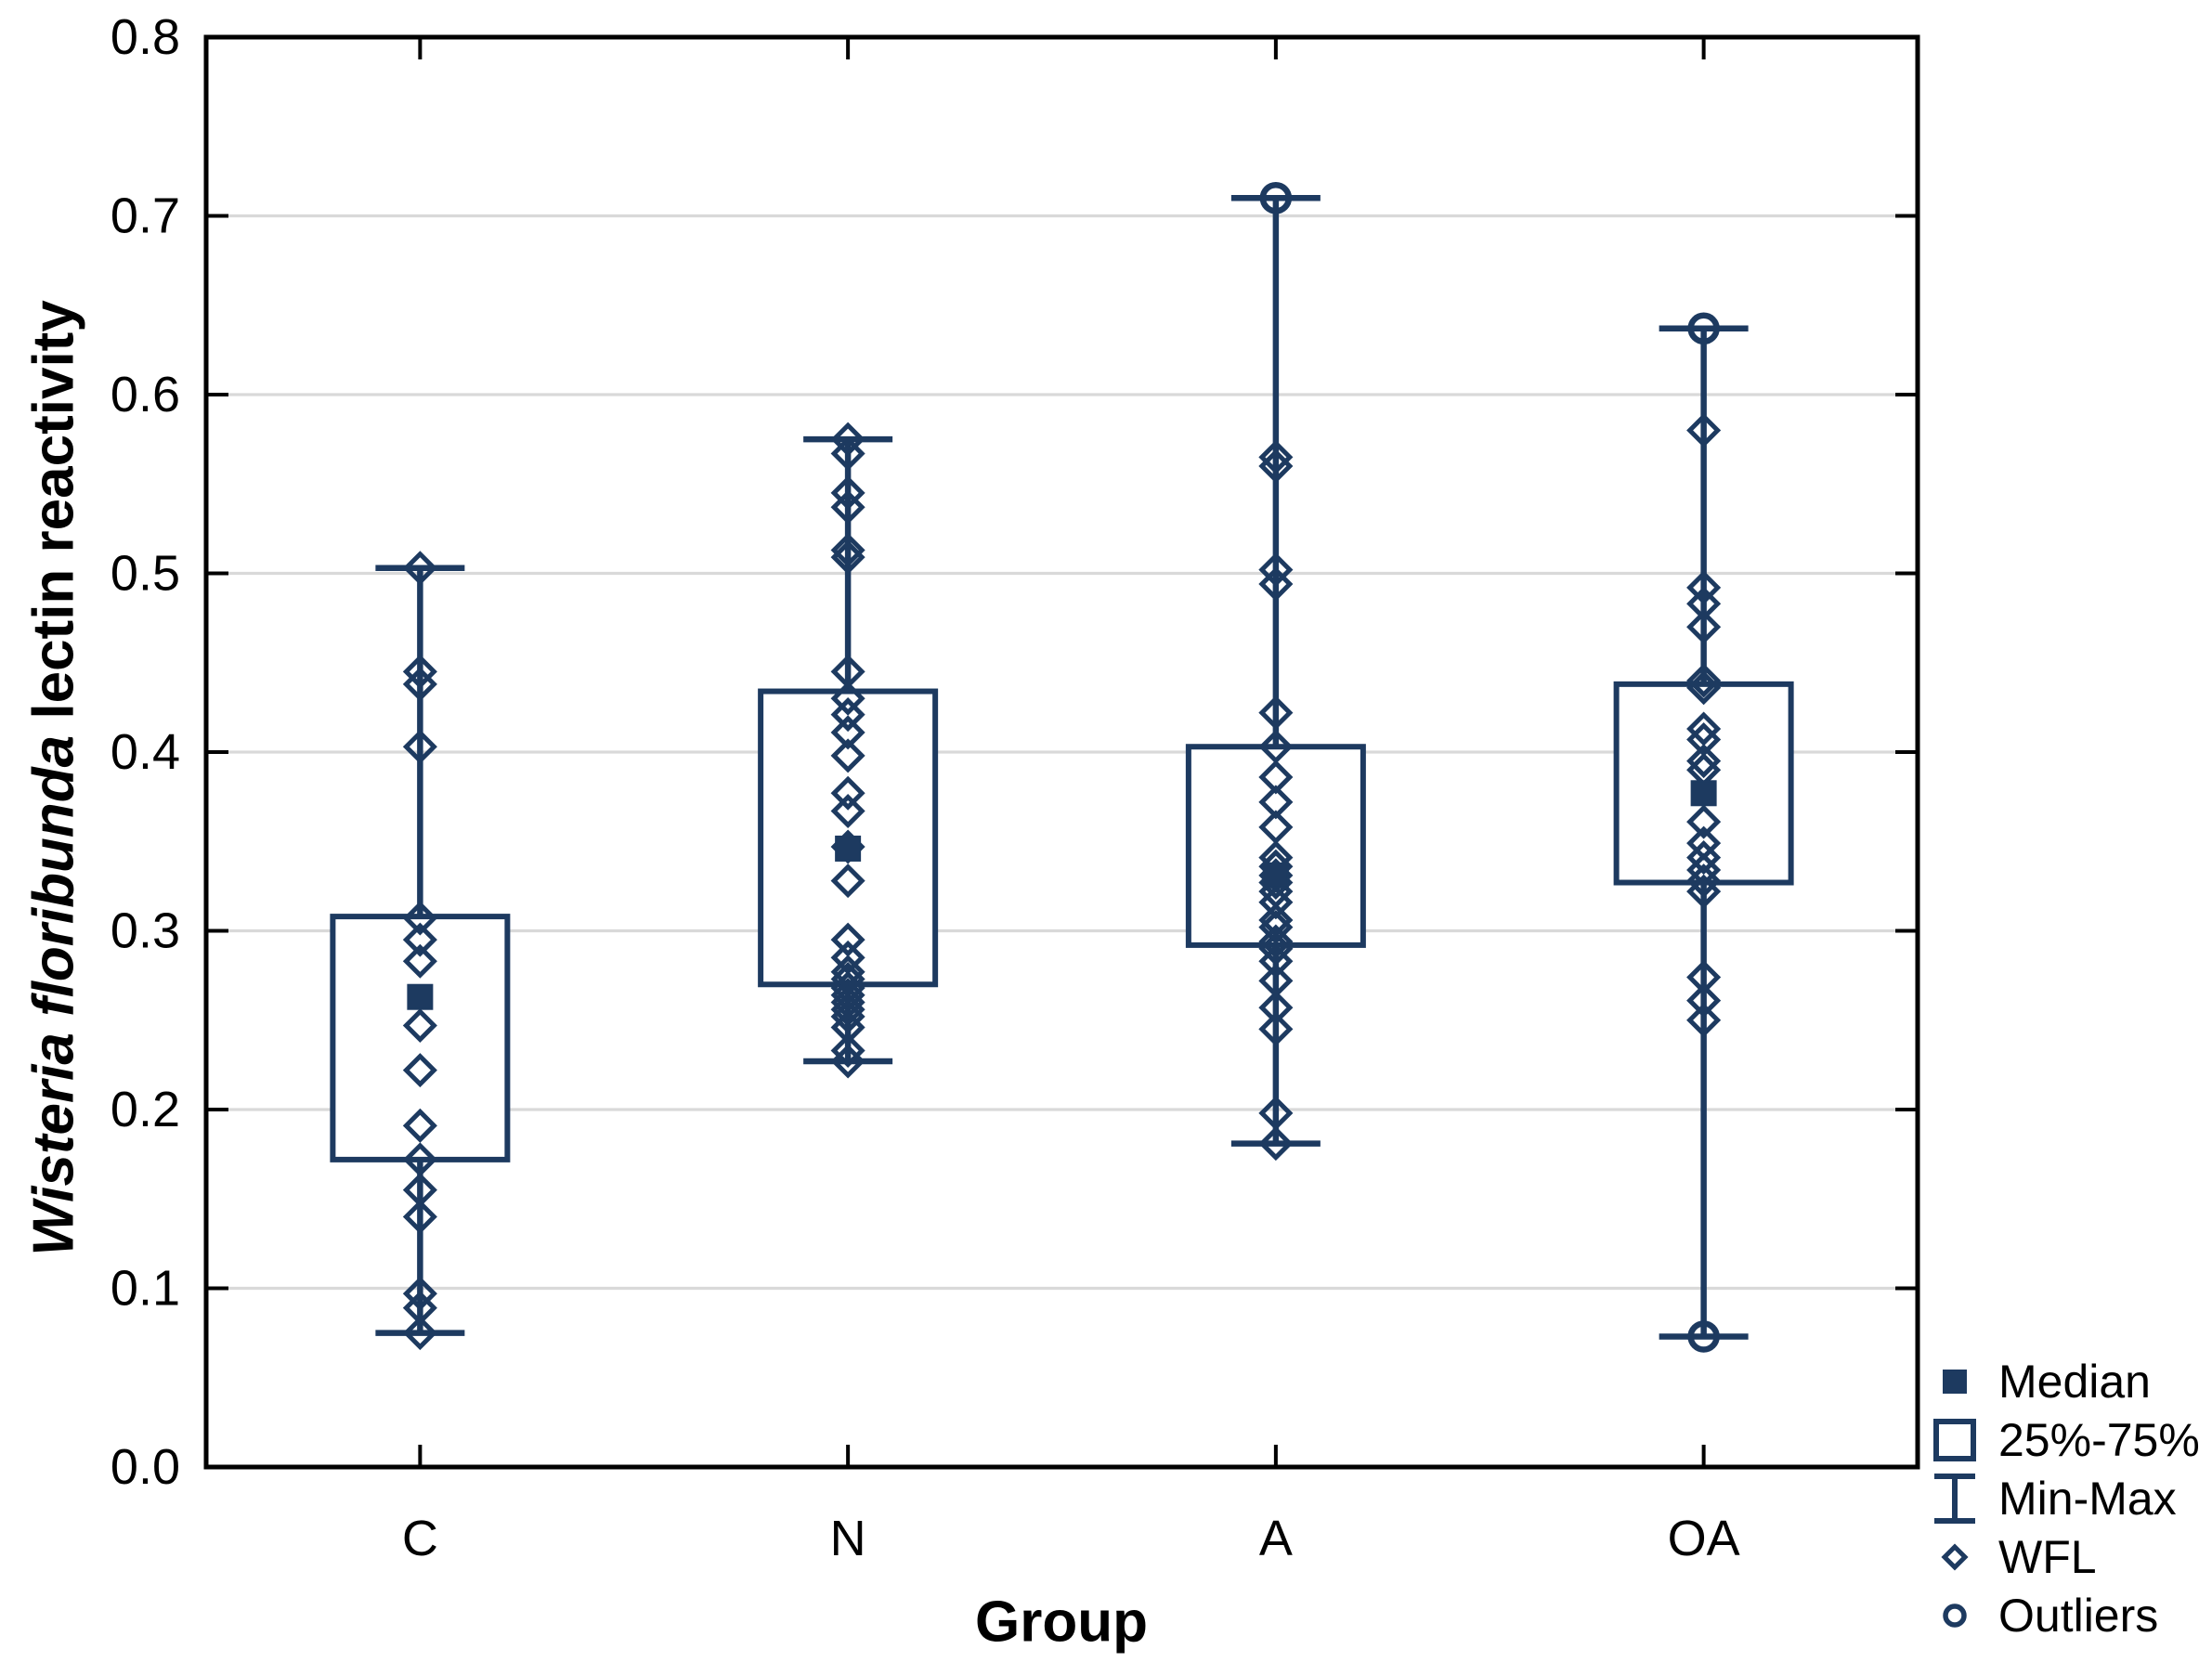 The height and width of the screenshot is (1662, 2212). I want to click on legend-wfl-diamond-icon, so click(1955, 1557).